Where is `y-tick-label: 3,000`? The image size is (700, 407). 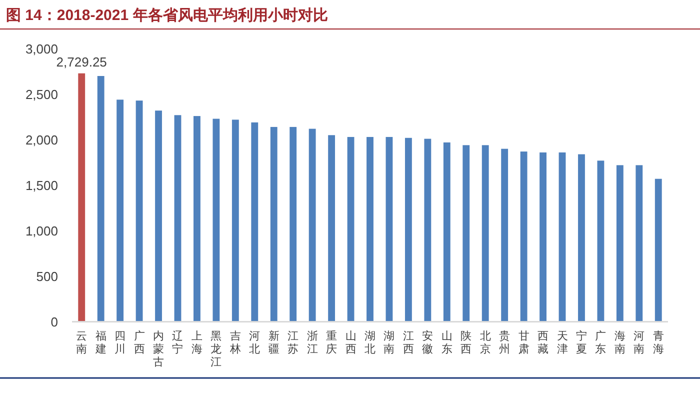
y-tick-label: 3,000 is located at coordinates (41, 49).